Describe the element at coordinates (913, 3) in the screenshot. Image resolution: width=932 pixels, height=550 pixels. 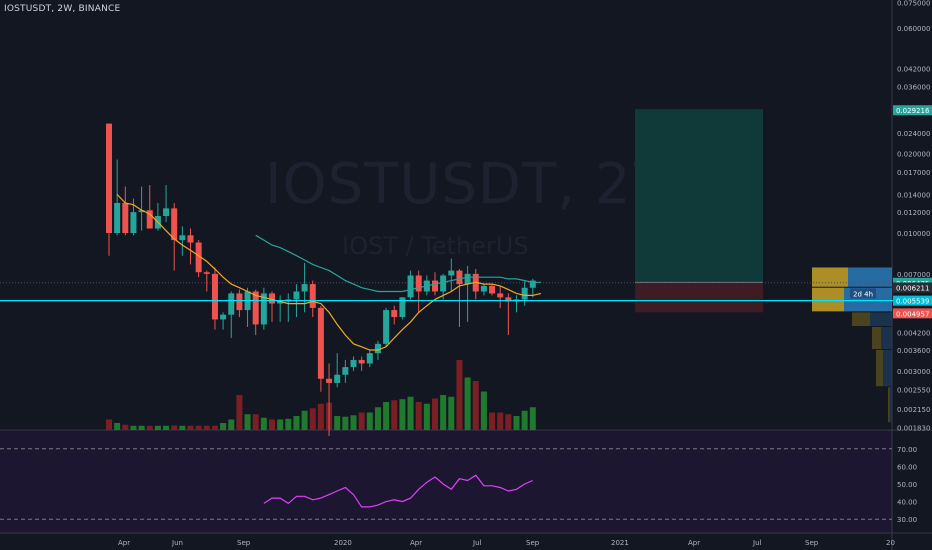
I see `y-tick-label: 0.075000` at that location.